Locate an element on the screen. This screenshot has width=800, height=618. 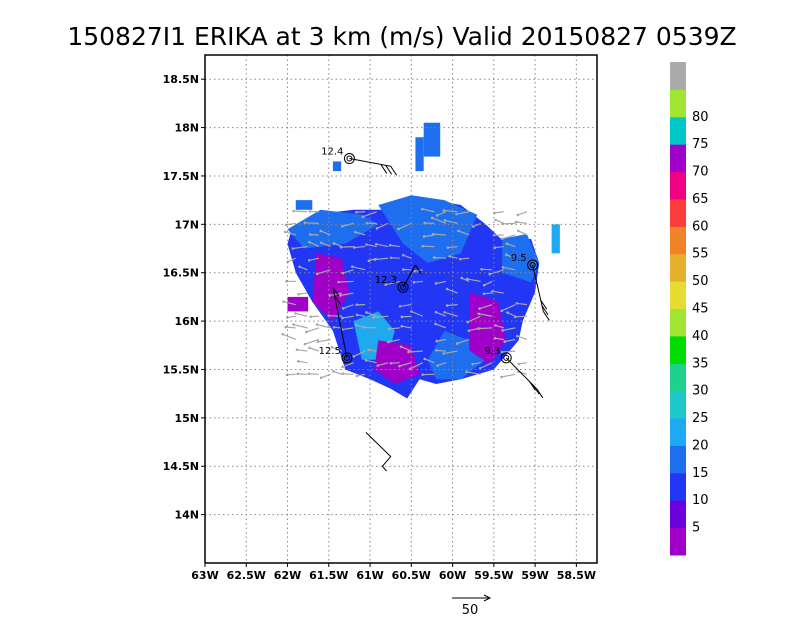
x-tick-label: 61W is located at coordinates (369, 575).